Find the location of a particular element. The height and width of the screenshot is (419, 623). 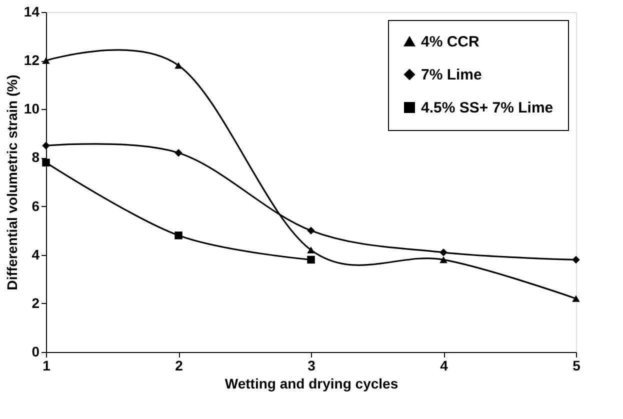

y-tick-label: 10 is located at coordinates (32, 108).